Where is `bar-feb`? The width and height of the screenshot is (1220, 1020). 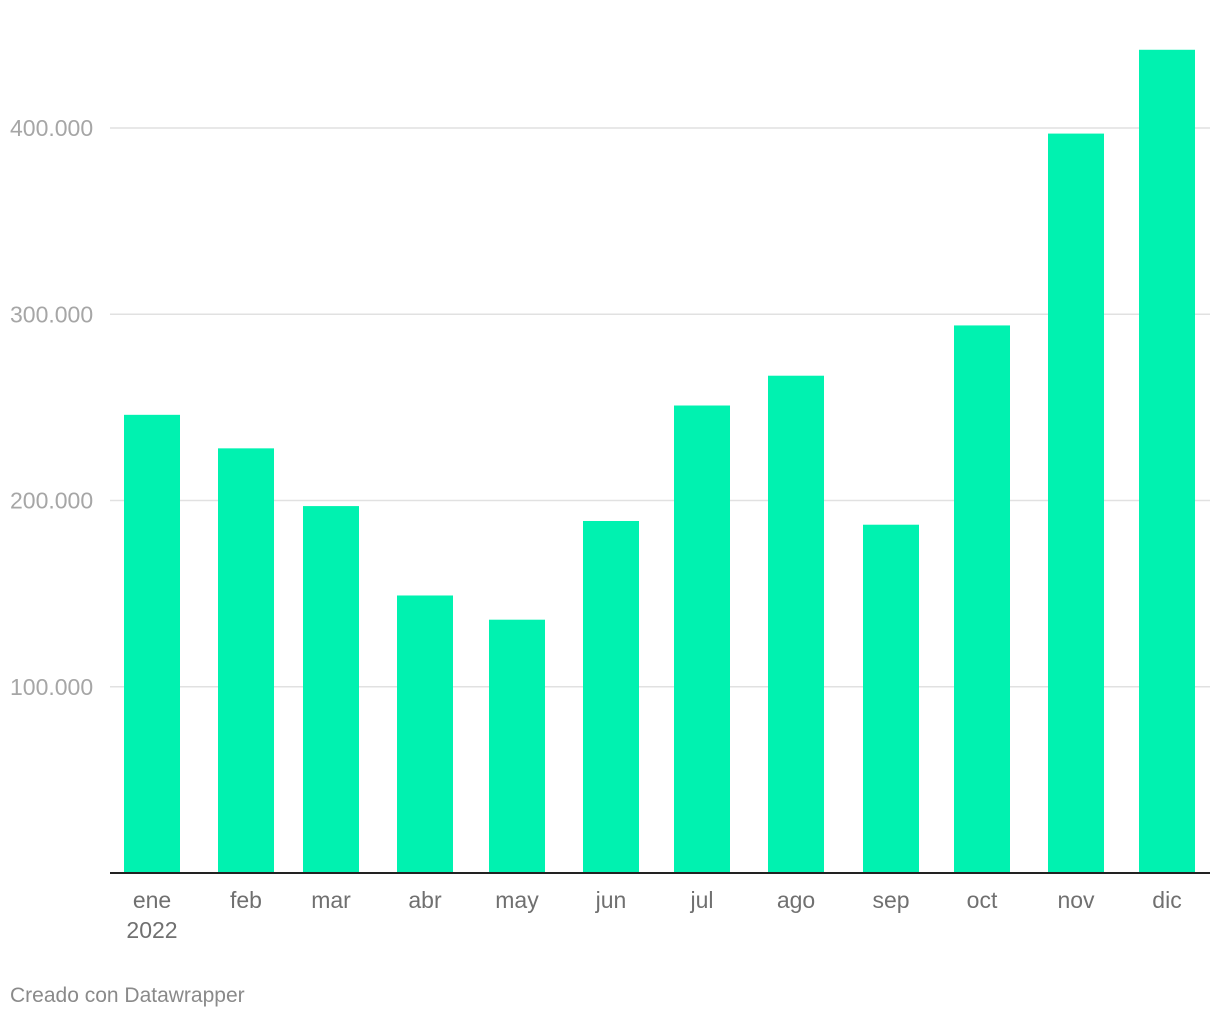
bar-feb is located at coordinates (246, 660).